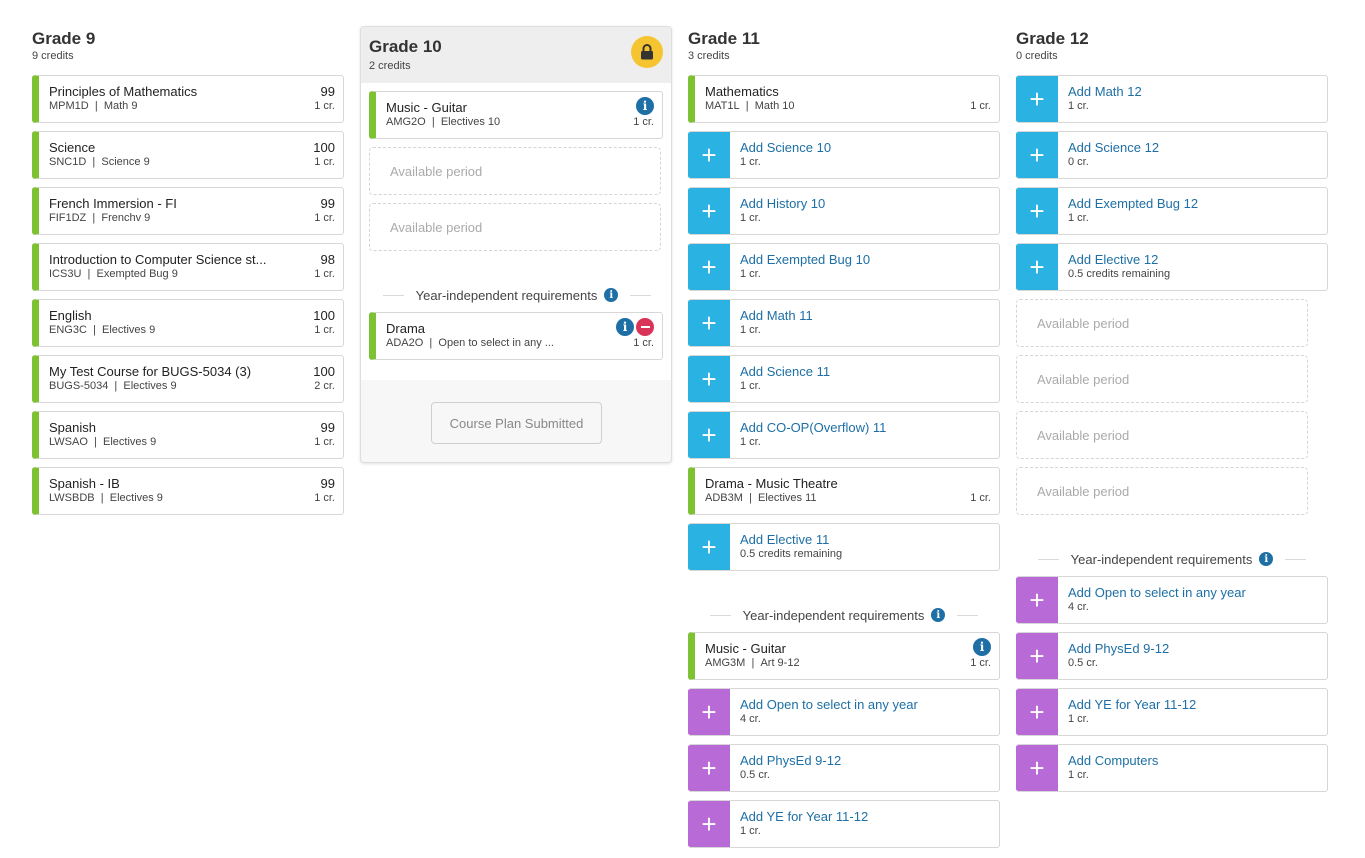  I want to click on course-card: Music - Guitar AMG3M | Art 9-12 i 1 cr., so click(844, 656).